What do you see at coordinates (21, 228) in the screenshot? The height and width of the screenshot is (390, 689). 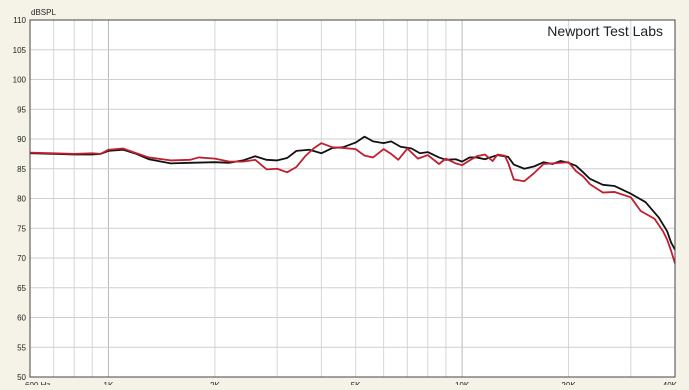 I see `y-tick-label: 75` at bounding box center [21, 228].